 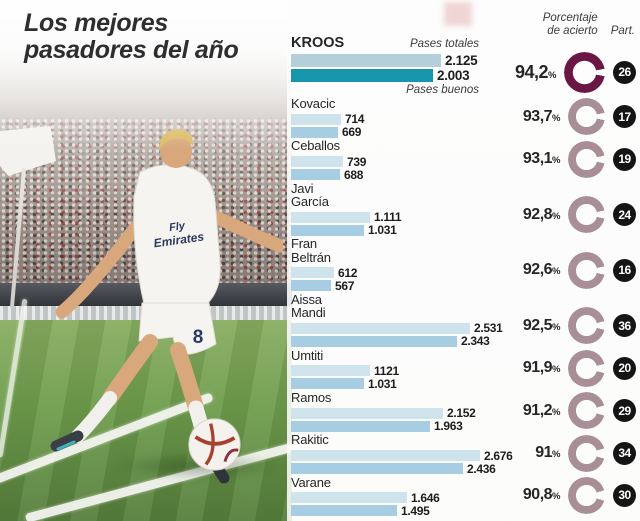 What do you see at coordinates (308, 306) in the screenshot?
I see `player-name: Aissa Mandi` at bounding box center [308, 306].